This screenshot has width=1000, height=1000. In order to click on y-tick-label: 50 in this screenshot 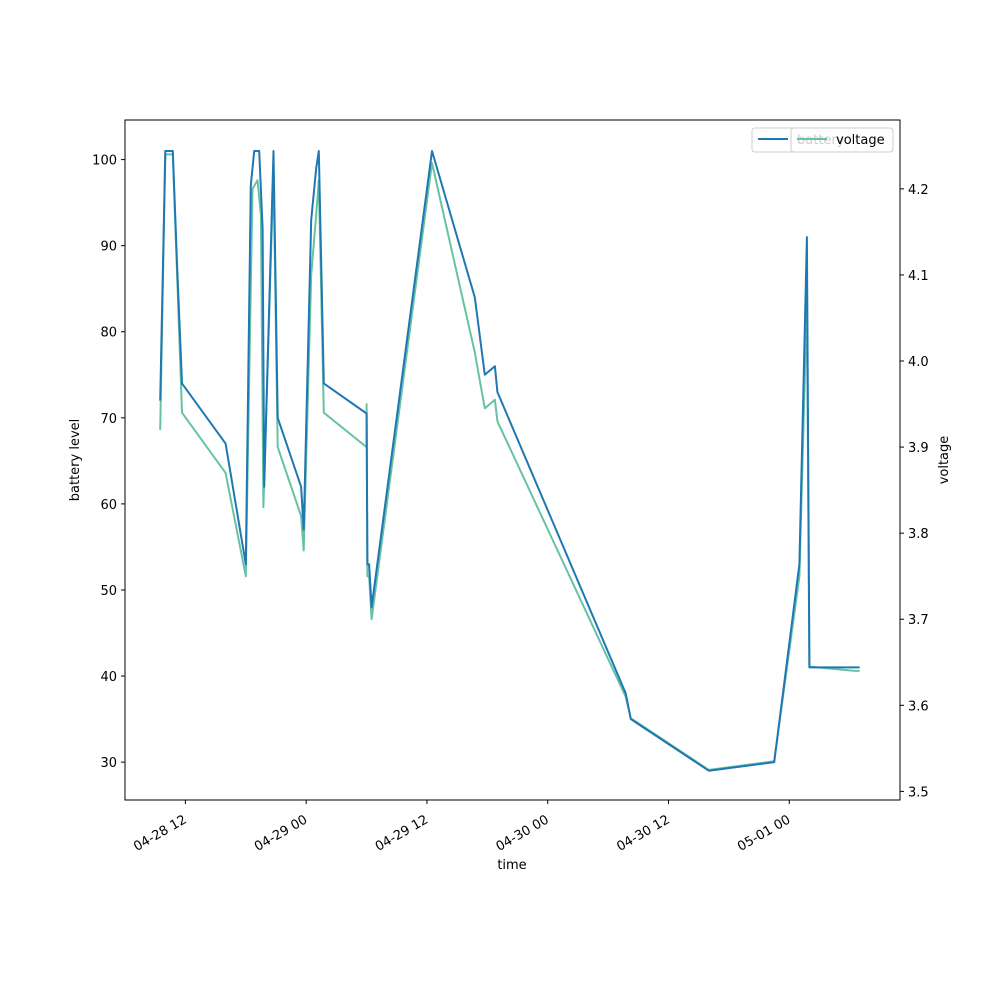, I will do `click(108, 591)`.